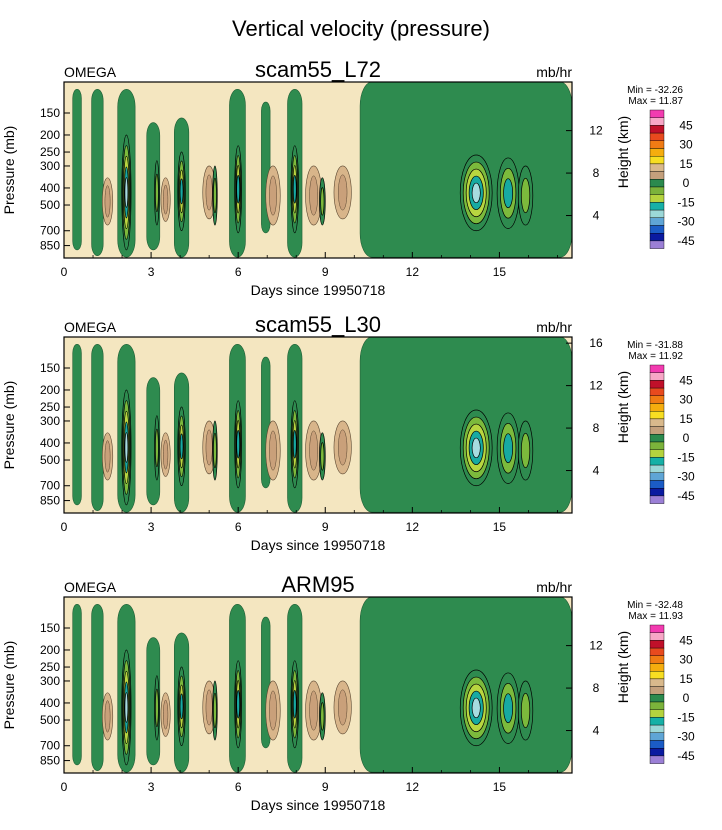 The image size is (722, 830). Describe the element at coordinates (672, 694) in the screenshot. I see `colorbar: 45 30 15 0 -15 -30 -45` at that location.